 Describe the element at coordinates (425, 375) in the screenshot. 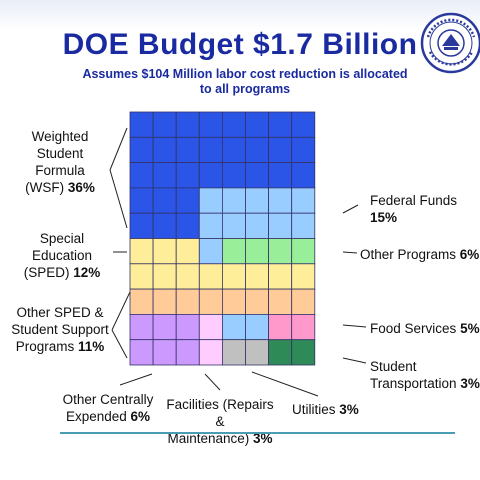

I see `label-transport: Student Transportation 3%` at that location.